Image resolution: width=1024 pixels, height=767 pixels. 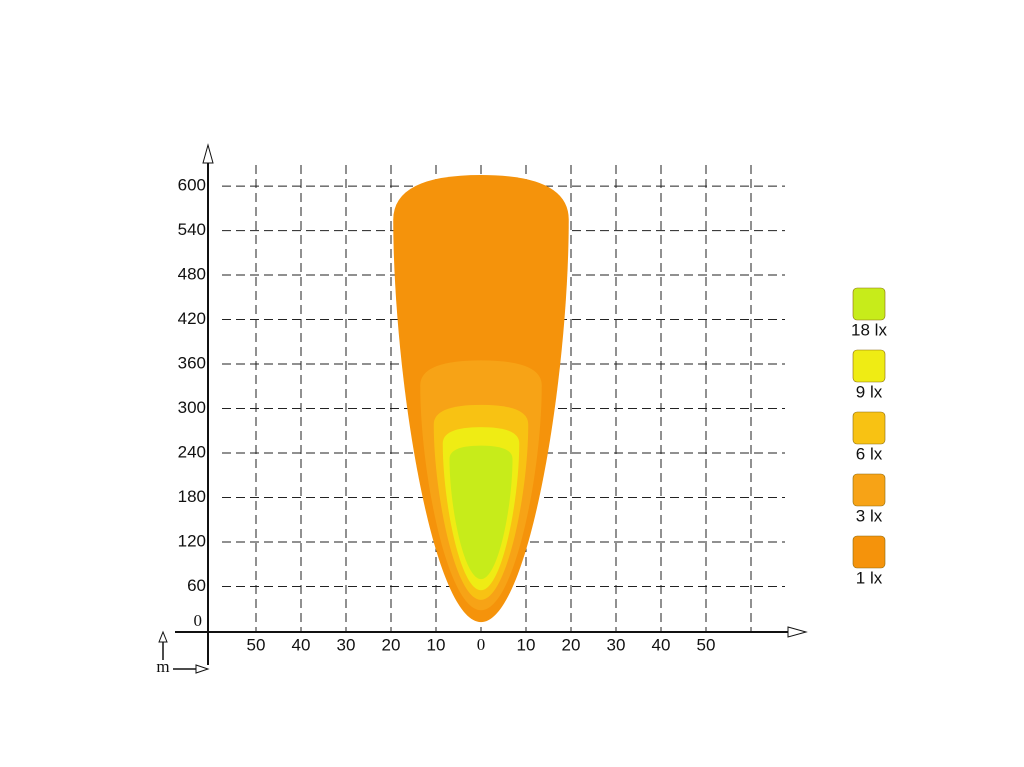 What do you see at coordinates (192, 407) in the screenshot?
I see `y-tick-label: 300` at bounding box center [192, 407].